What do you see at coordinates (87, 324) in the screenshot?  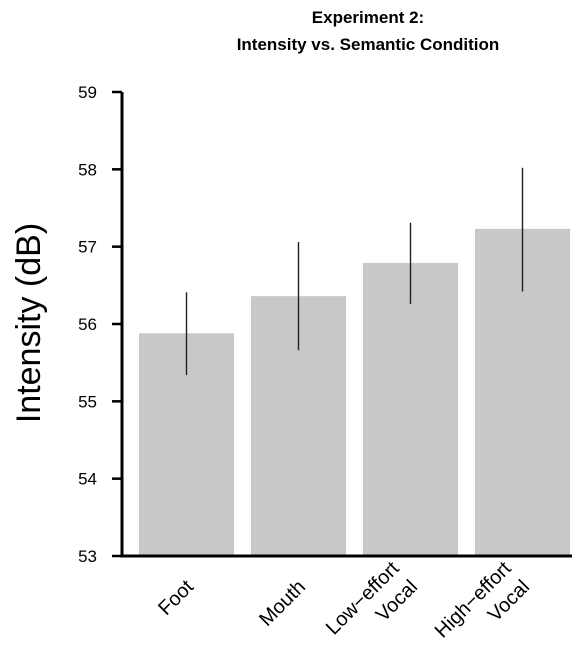 I see `y-tick-label-3: 56` at bounding box center [87, 324].